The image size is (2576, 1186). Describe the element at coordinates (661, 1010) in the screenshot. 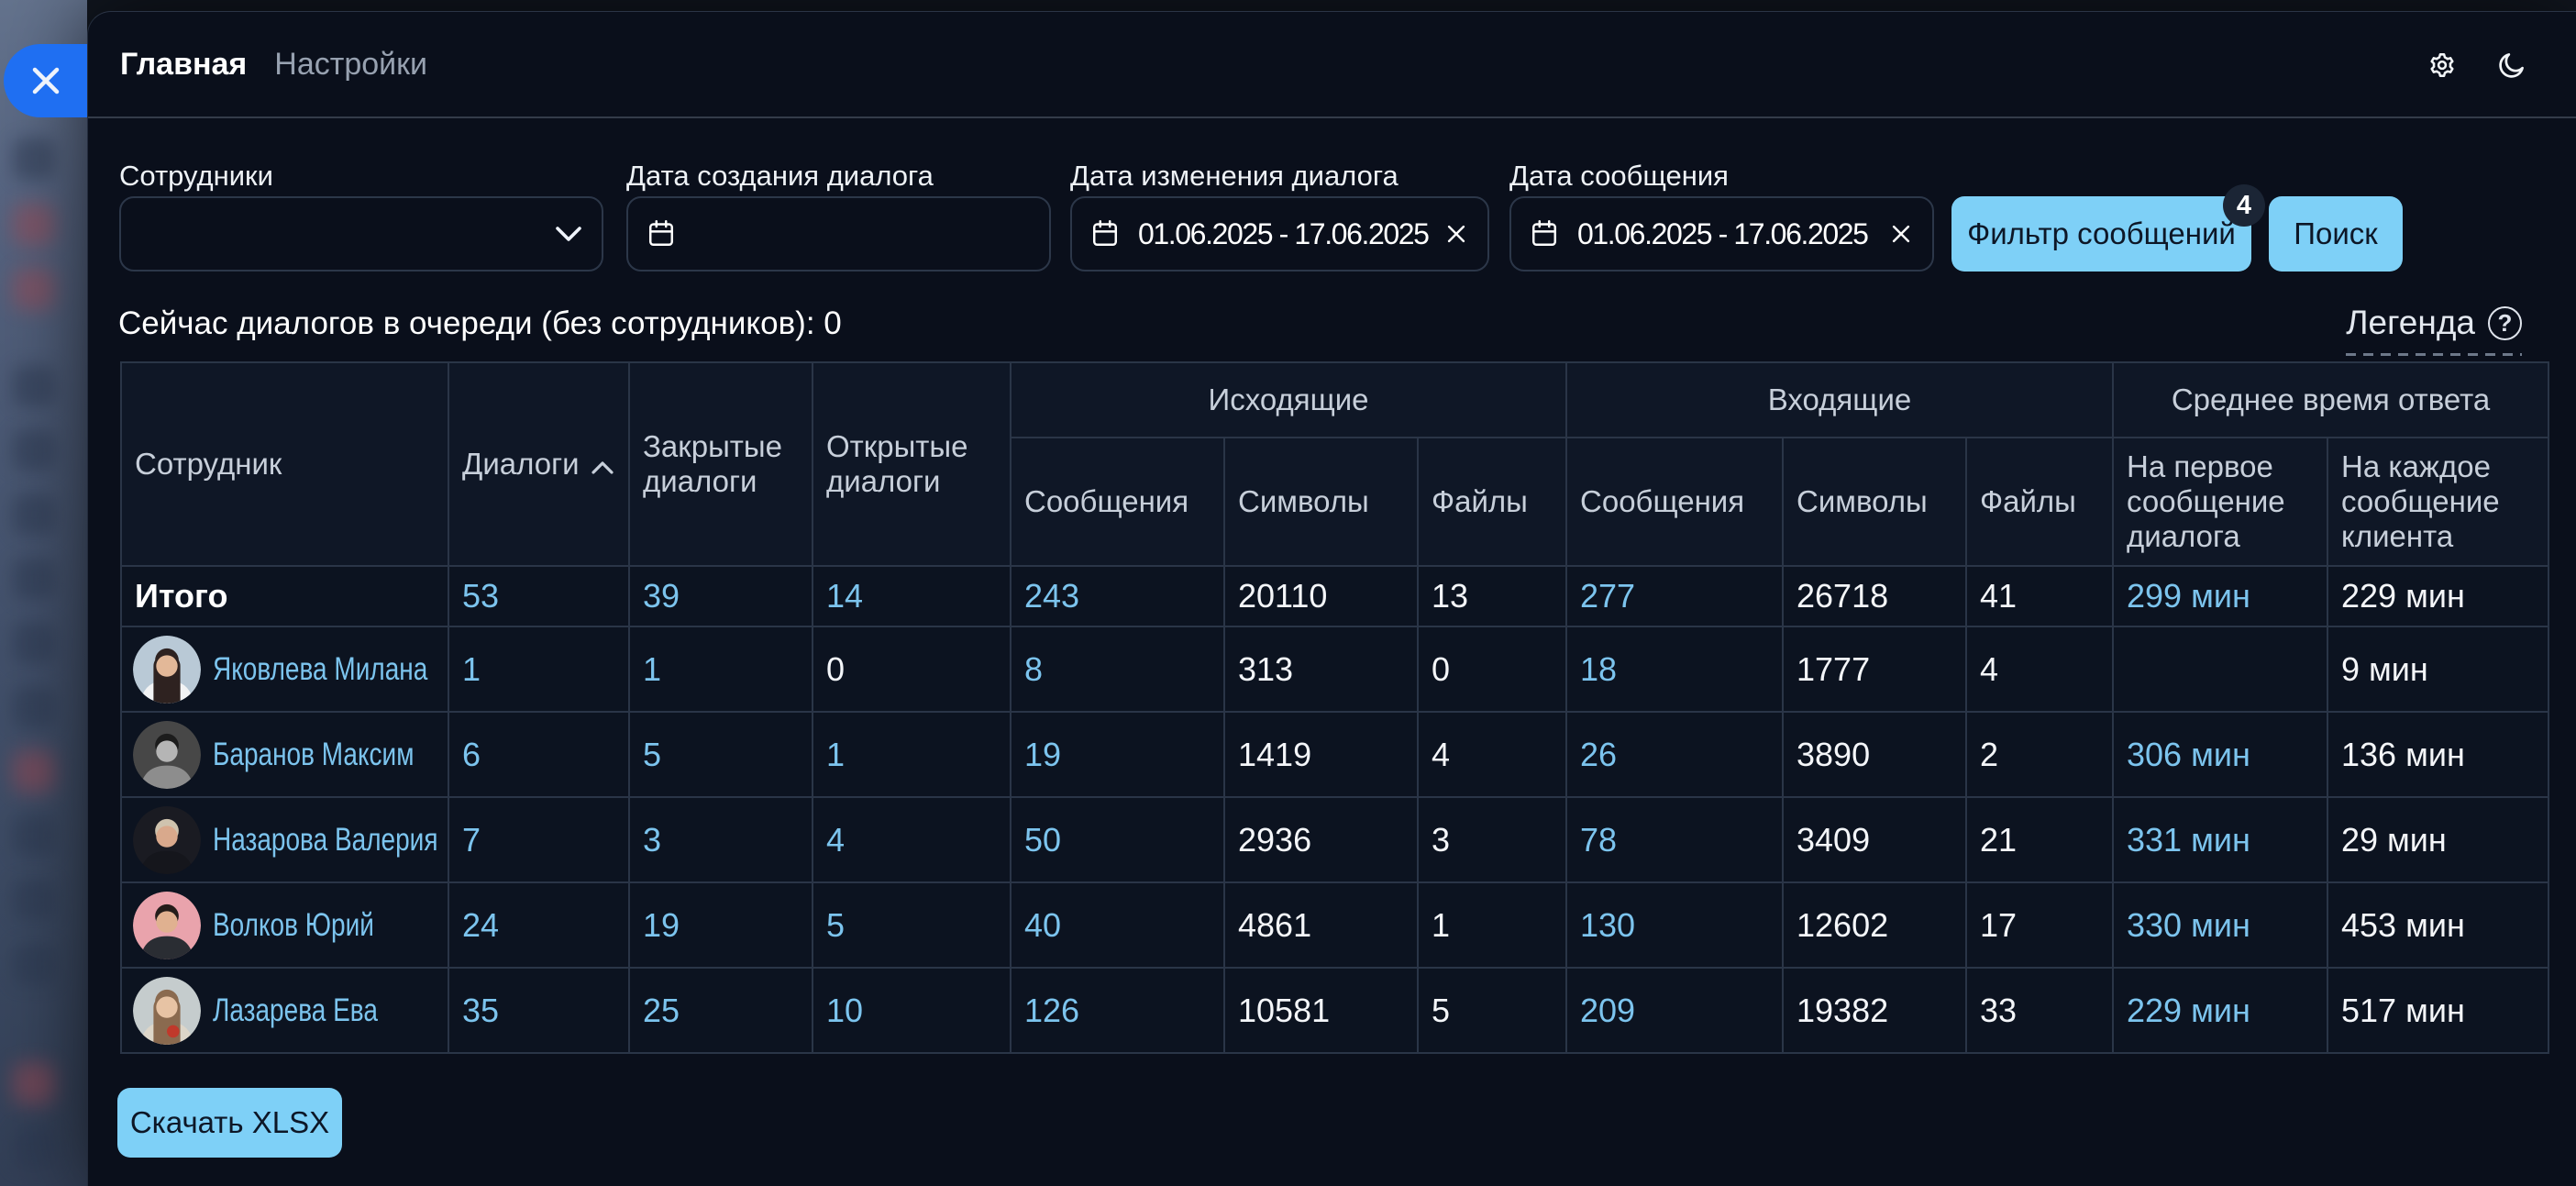

I see `employee-cell: 25` at that location.